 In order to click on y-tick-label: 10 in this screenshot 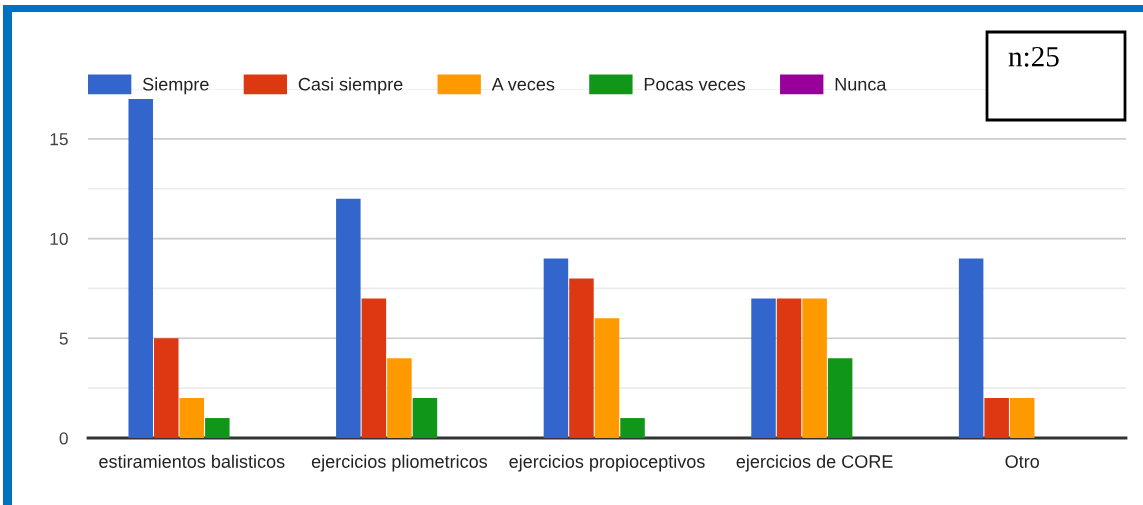, I will do `click(59, 239)`.